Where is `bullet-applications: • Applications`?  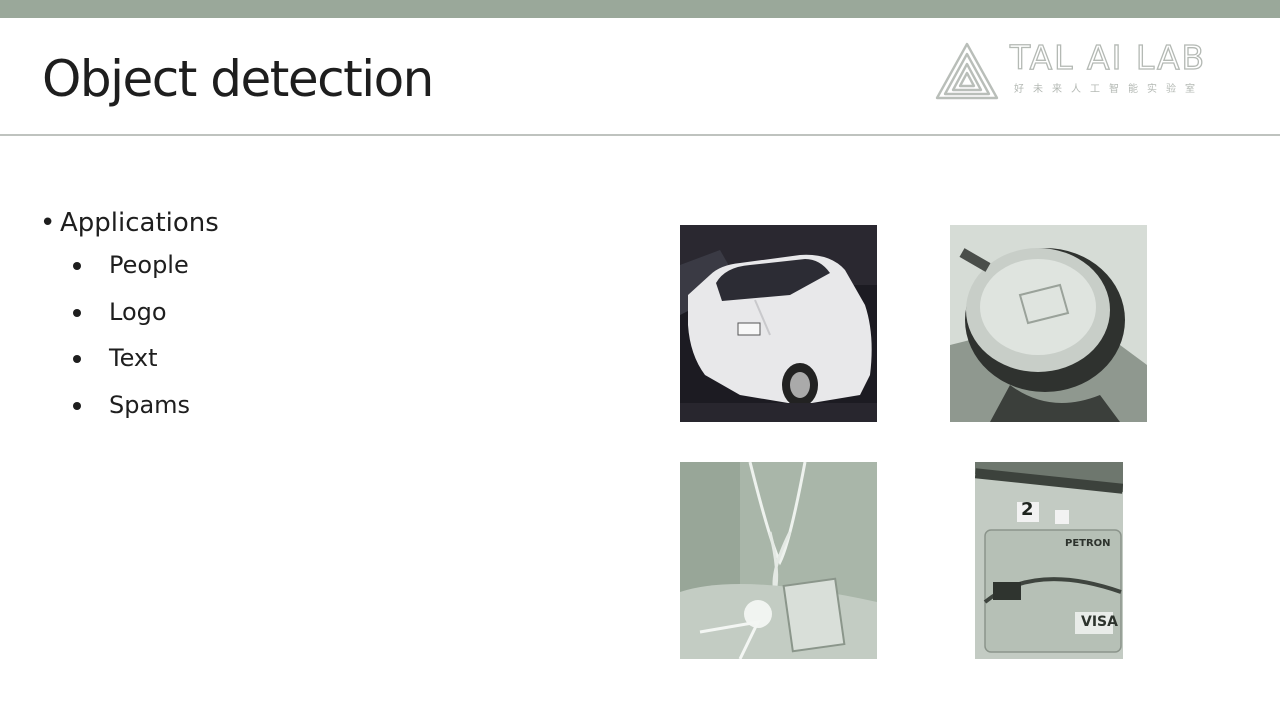
bullet-applications: • Applications is located at coordinates (129, 223).